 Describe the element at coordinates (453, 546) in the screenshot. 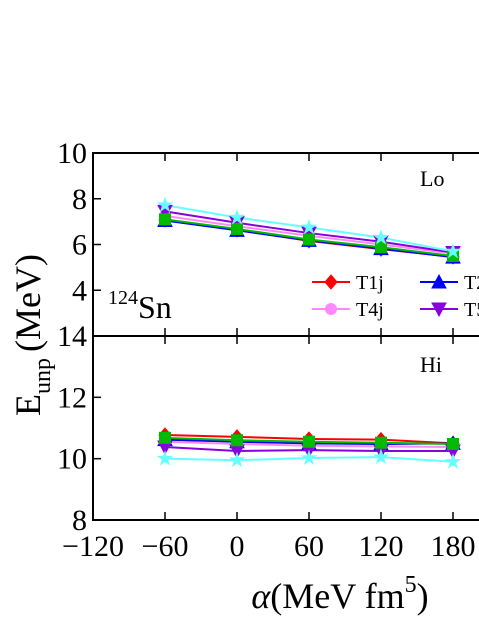

I see `x-tick-label: 180` at that location.